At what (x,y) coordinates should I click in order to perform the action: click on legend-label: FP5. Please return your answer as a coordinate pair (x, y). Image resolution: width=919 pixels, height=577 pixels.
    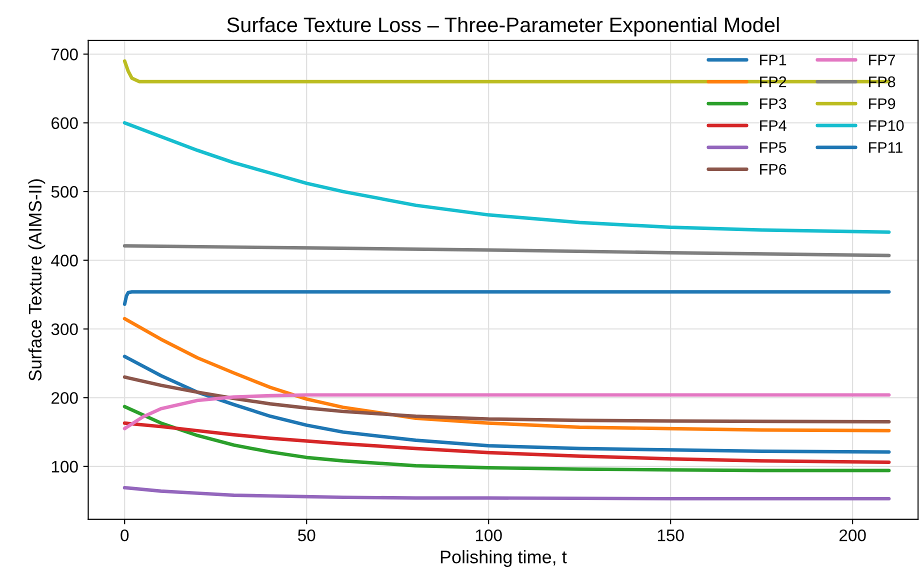
    Looking at the image, I should click on (773, 147).